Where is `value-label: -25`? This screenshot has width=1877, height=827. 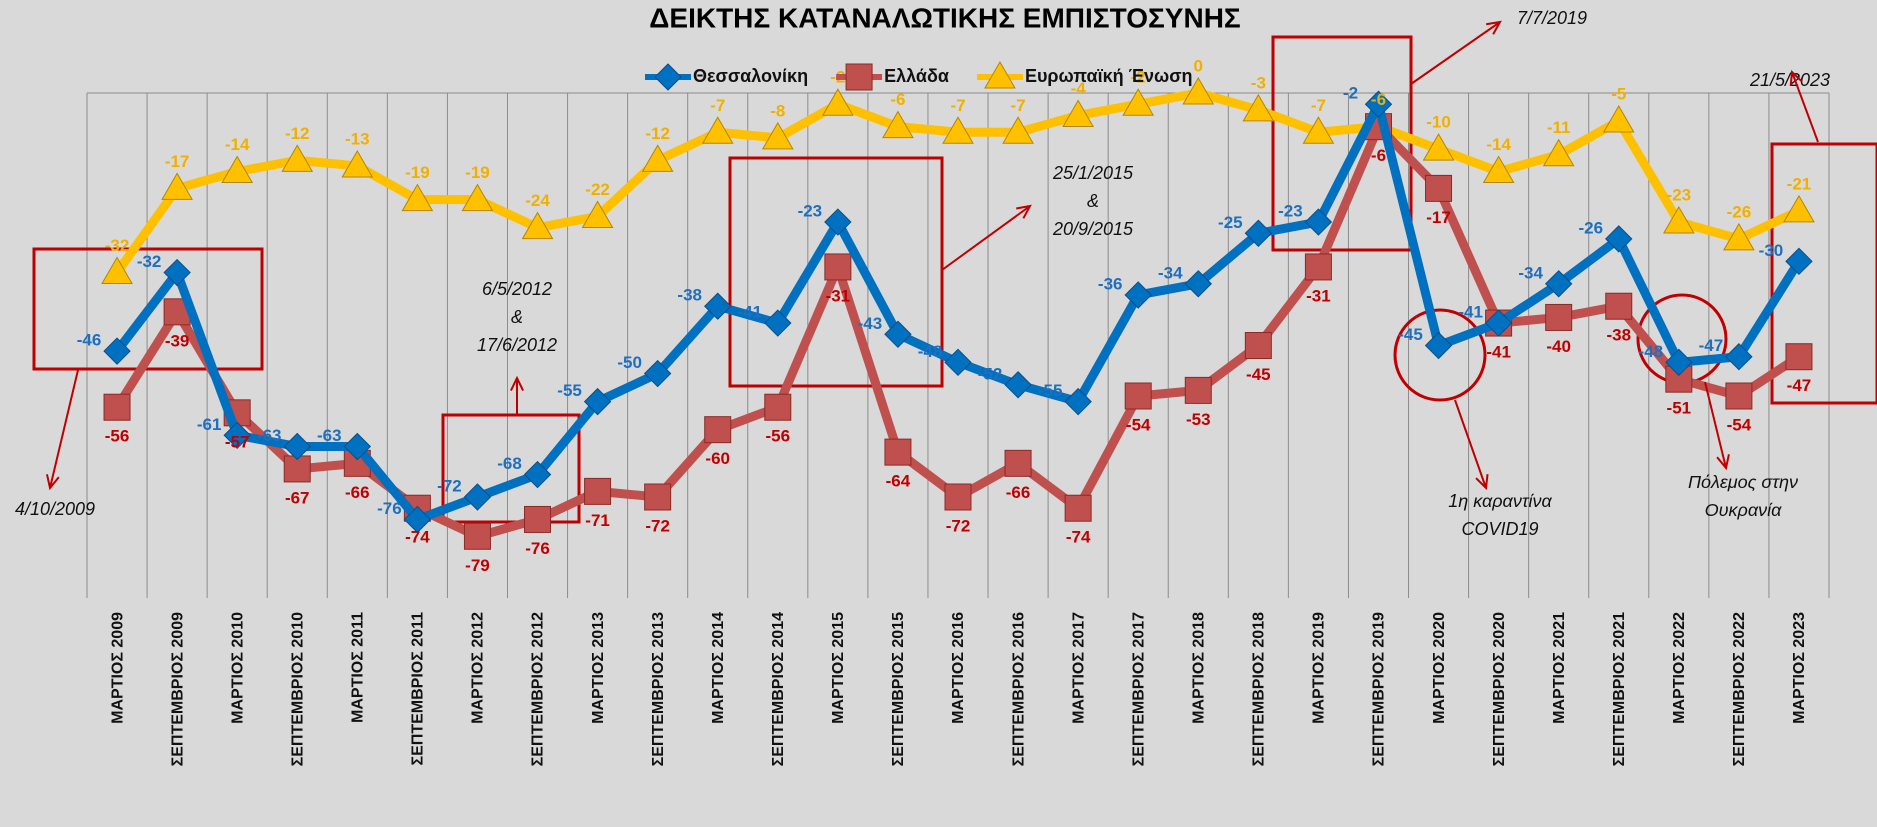 value-label: -25 is located at coordinates (1230, 222).